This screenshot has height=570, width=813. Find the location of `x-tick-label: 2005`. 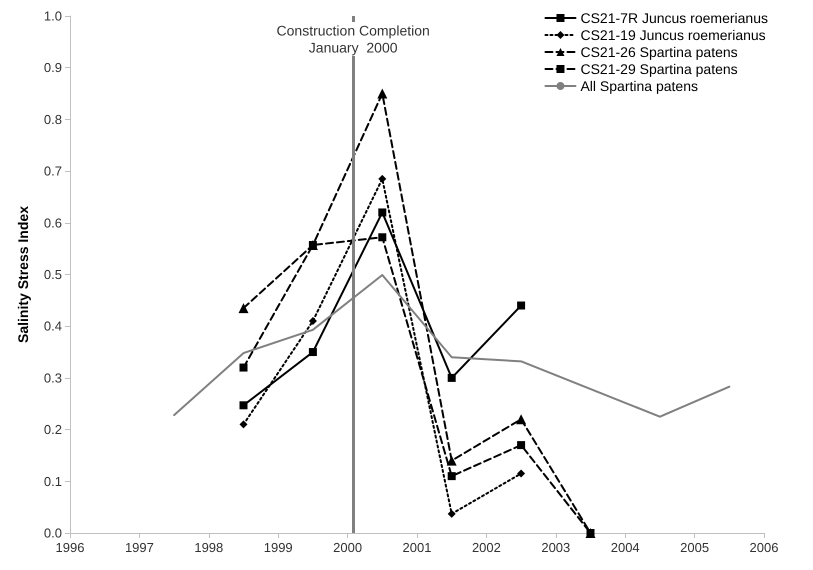

x-tick-label: 2005 is located at coordinates (695, 547).